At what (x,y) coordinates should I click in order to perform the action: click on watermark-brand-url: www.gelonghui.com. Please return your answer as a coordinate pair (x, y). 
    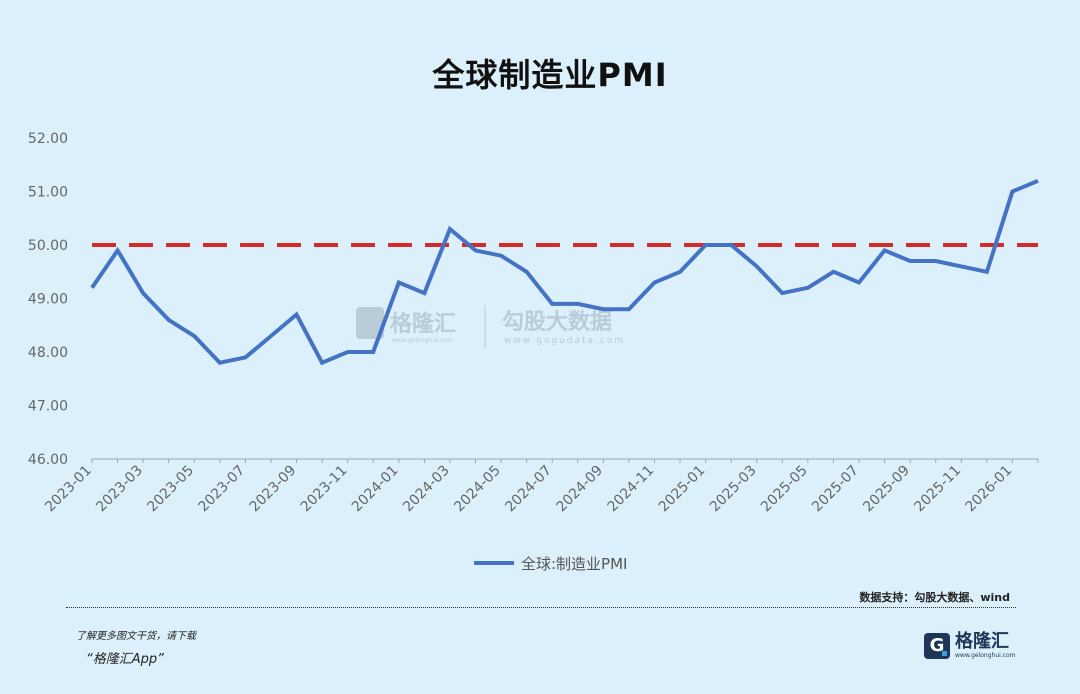
    Looking at the image, I should click on (422, 340).